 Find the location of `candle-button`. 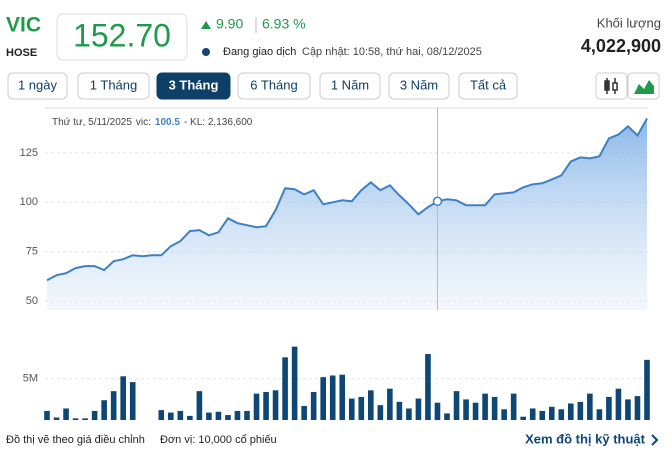

candle-button is located at coordinates (611, 86).